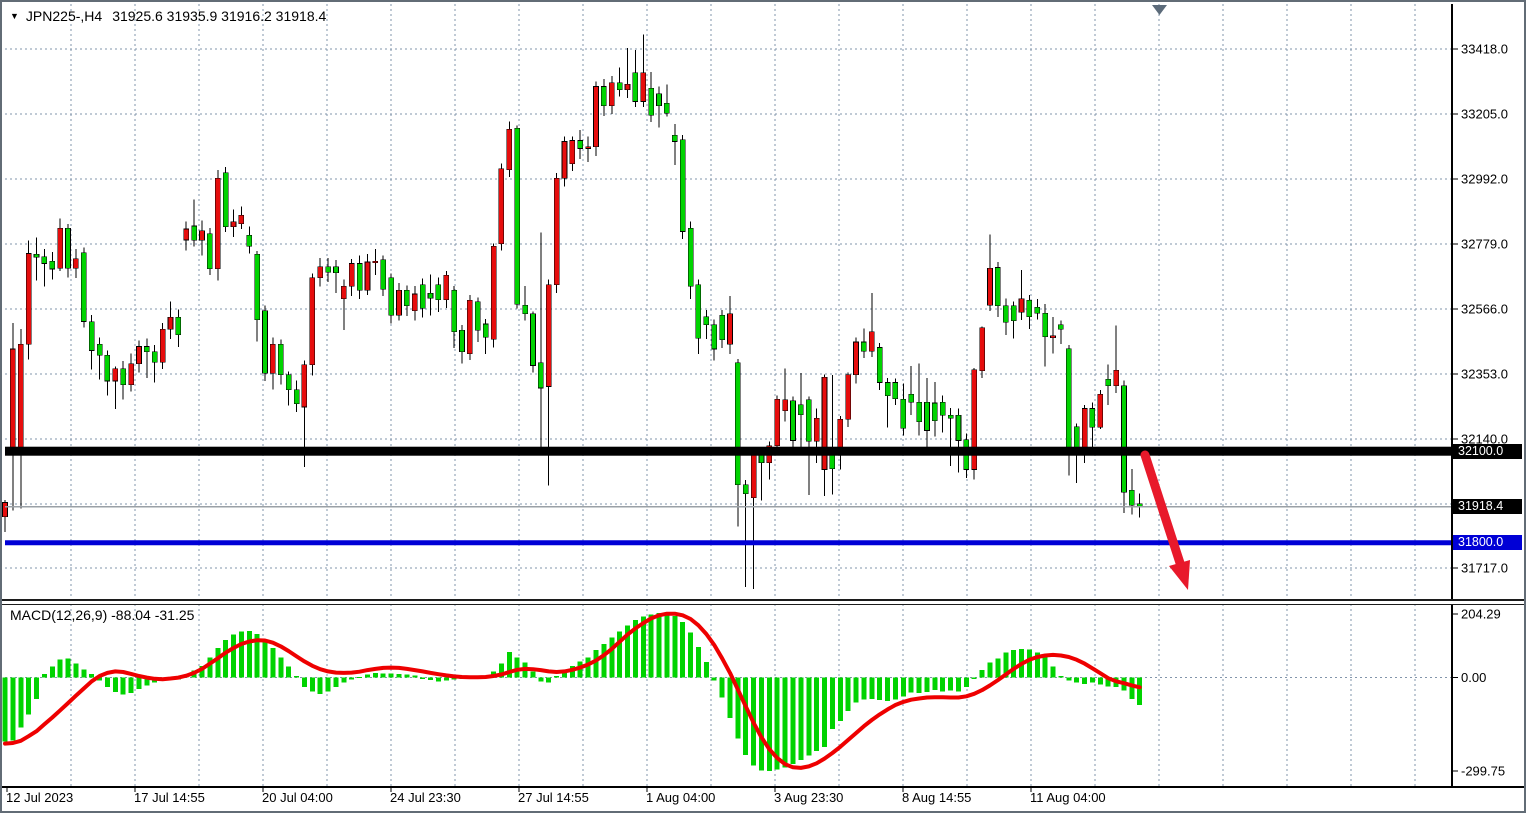 This screenshot has height=813, width=1526. What do you see at coordinates (1165, 520) in the screenshot?
I see `down-arrow-annotation` at bounding box center [1165, 520].